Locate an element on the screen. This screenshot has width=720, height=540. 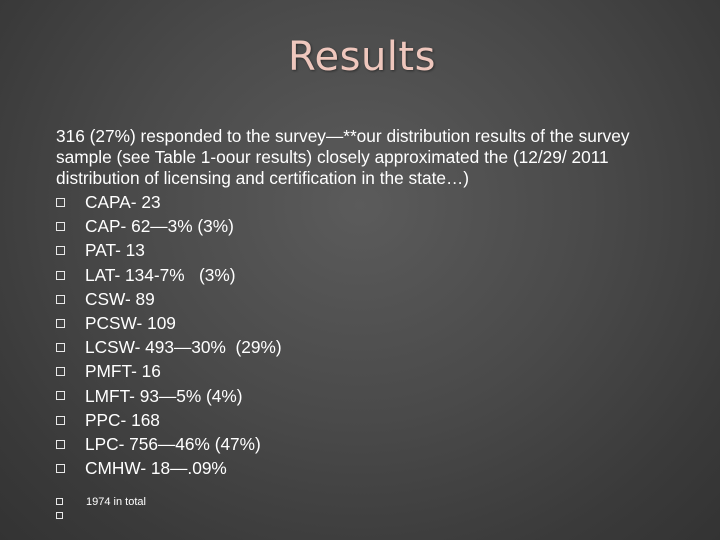
footer-list-item is located at coordinates (101, 517).